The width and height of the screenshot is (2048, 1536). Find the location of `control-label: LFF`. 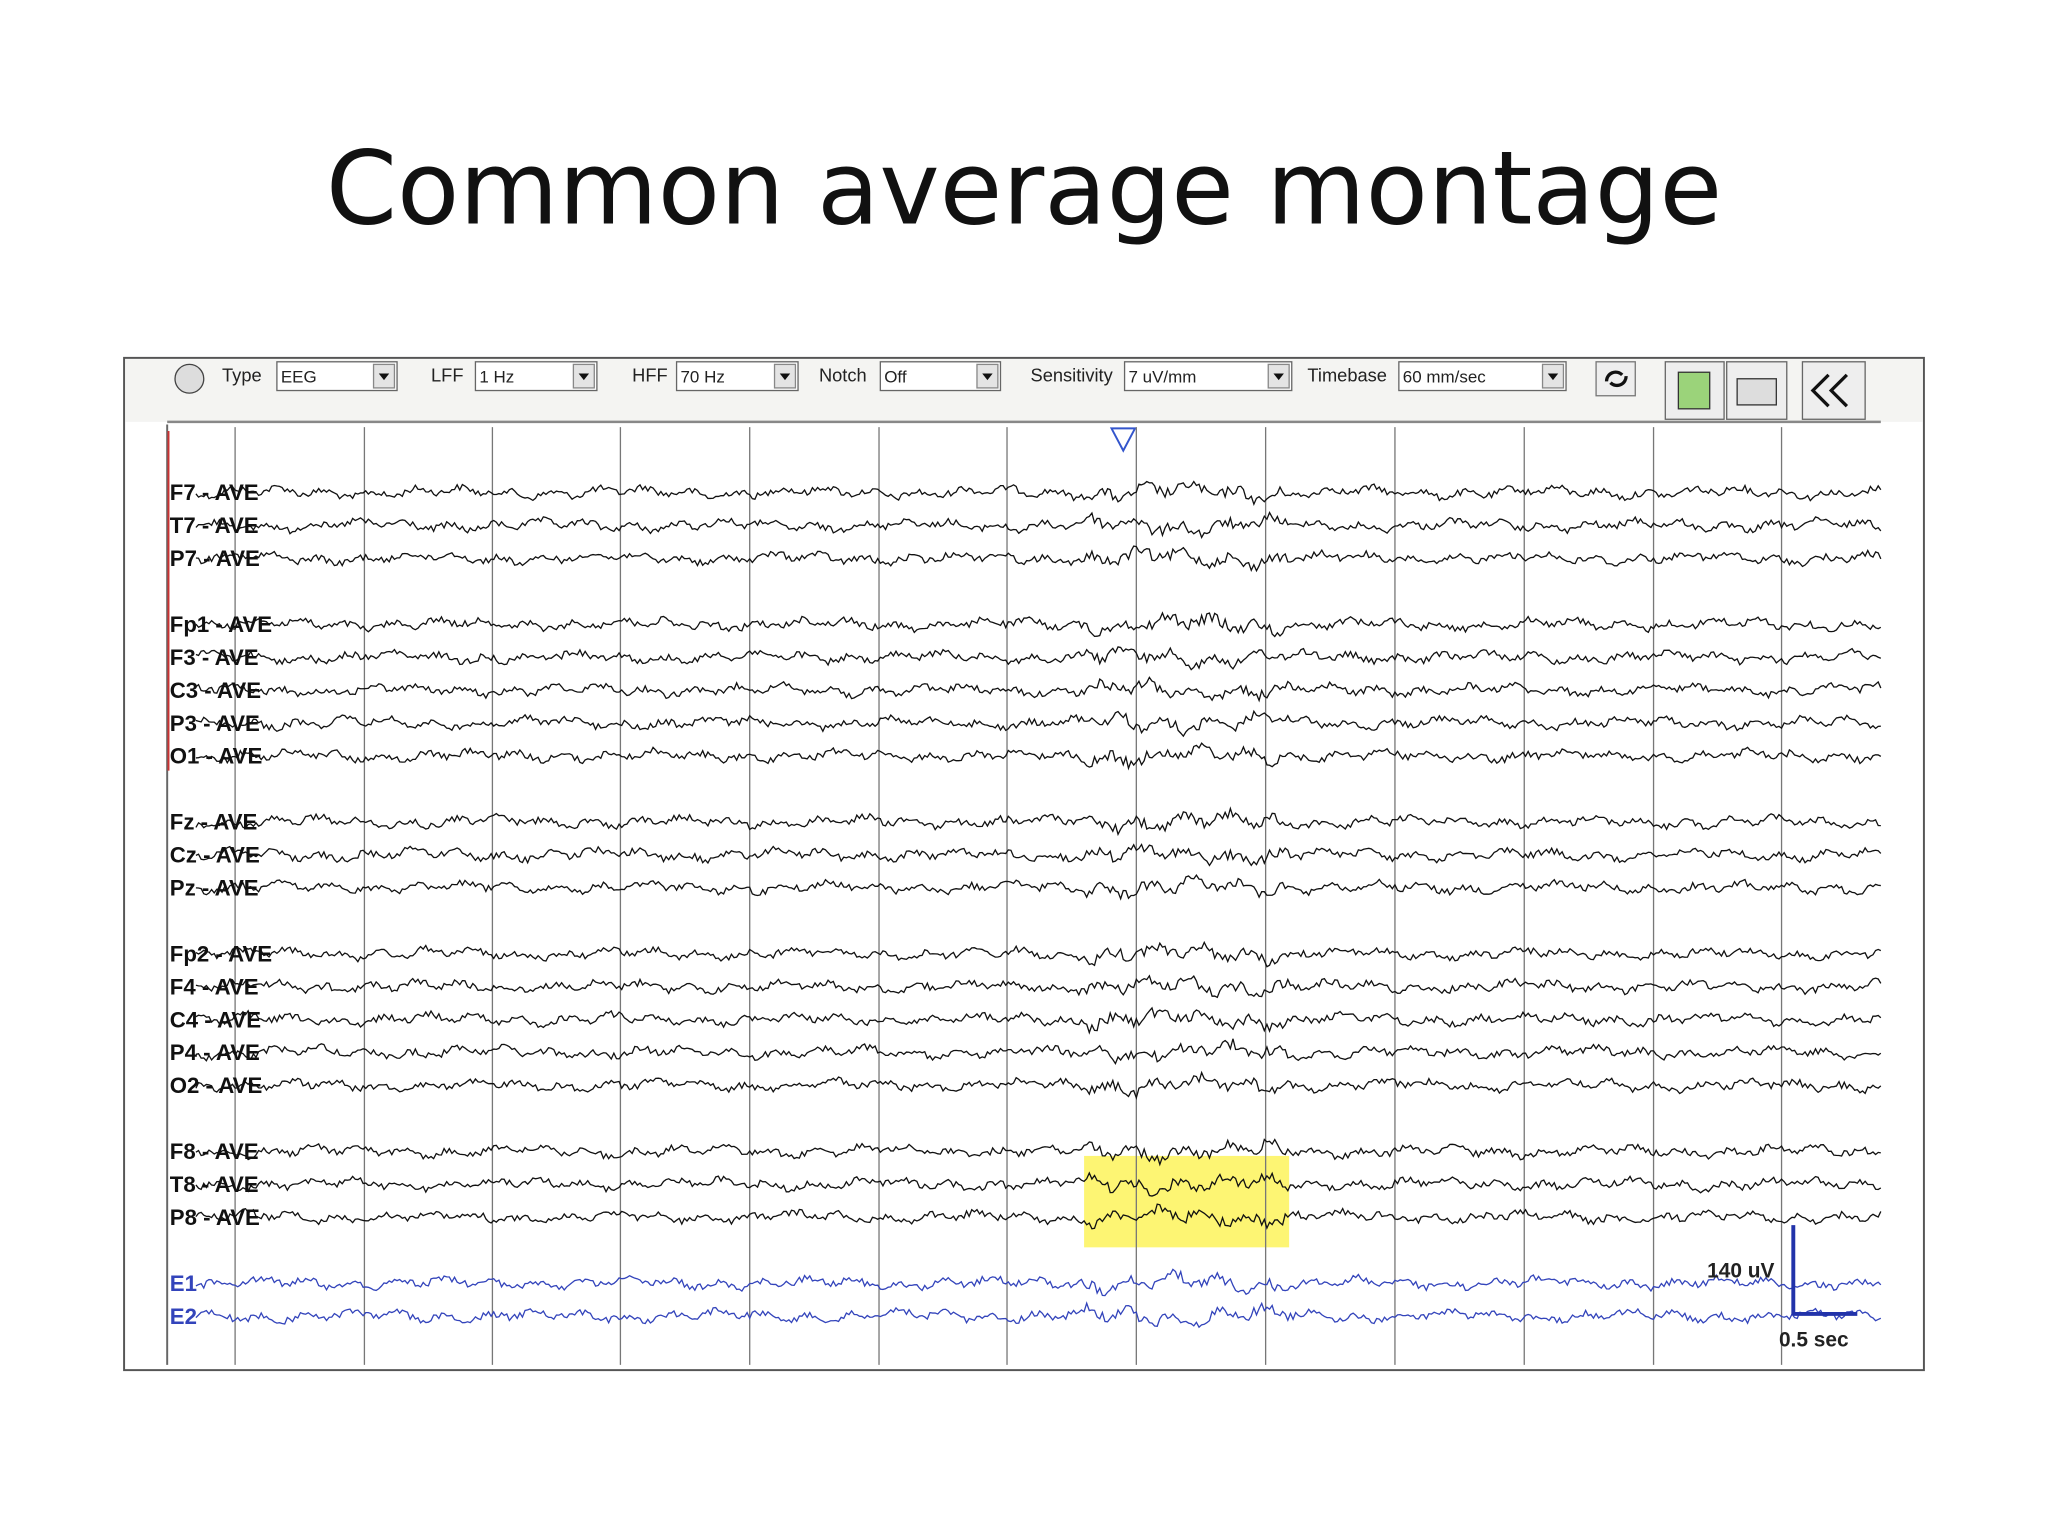

control-label: LFF is located at coordinates (447, 374).